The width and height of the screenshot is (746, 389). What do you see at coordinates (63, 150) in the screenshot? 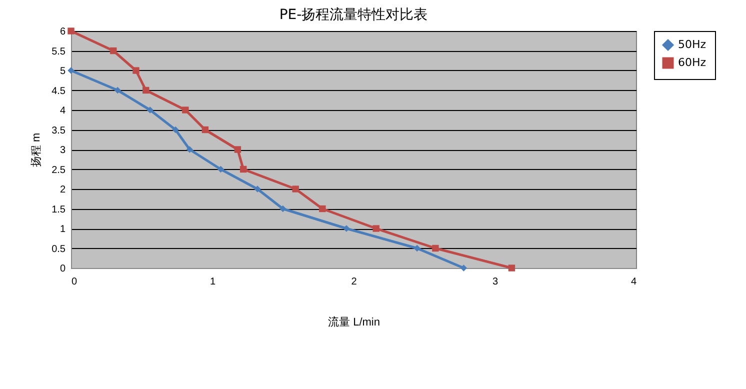
I see `y-tick-label: 3` at bounding box center [63, 150].